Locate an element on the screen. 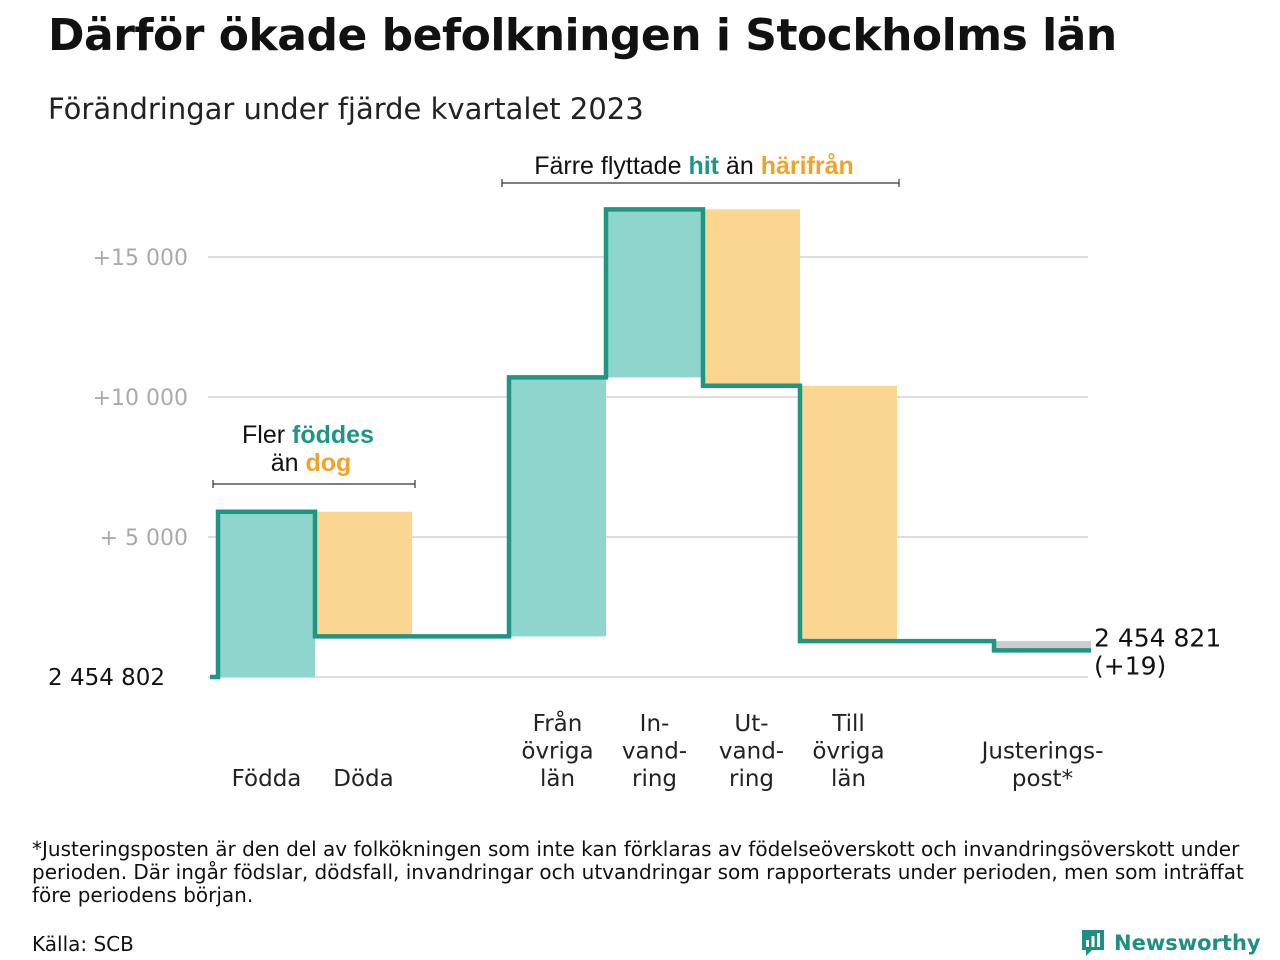 The width and height of the screenshot is (1280, 960). category-label: Ut- is located at coordinates (751, 724).